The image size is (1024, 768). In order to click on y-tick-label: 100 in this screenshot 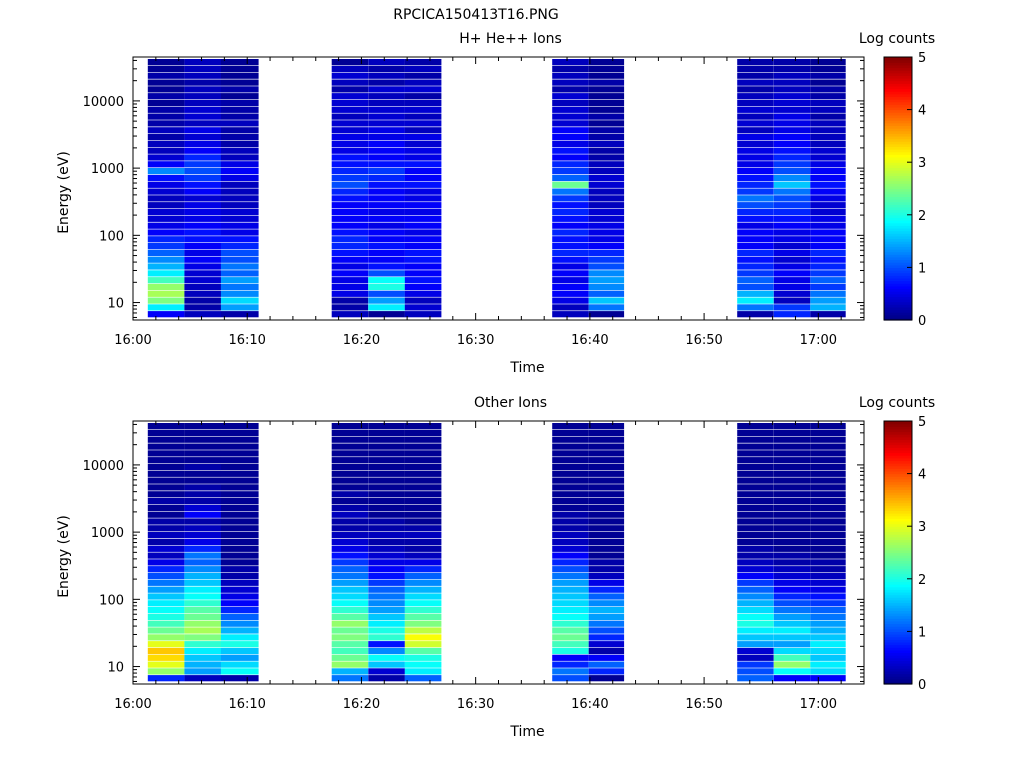, I will do `click(111, 600)`.